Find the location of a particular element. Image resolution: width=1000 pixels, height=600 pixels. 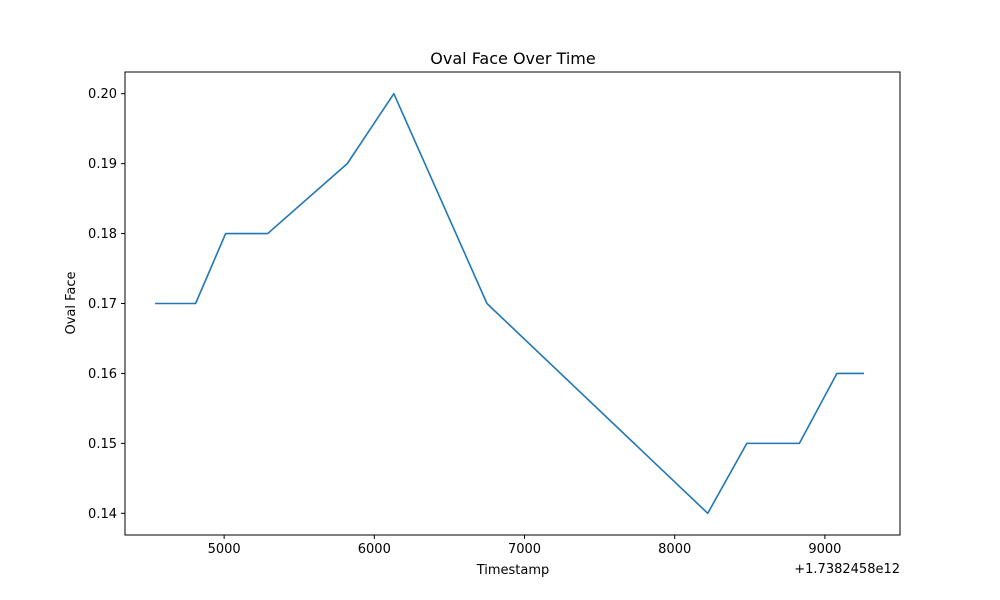

chart-title: Oval Face Over Time is located at coordinates (512, 58).